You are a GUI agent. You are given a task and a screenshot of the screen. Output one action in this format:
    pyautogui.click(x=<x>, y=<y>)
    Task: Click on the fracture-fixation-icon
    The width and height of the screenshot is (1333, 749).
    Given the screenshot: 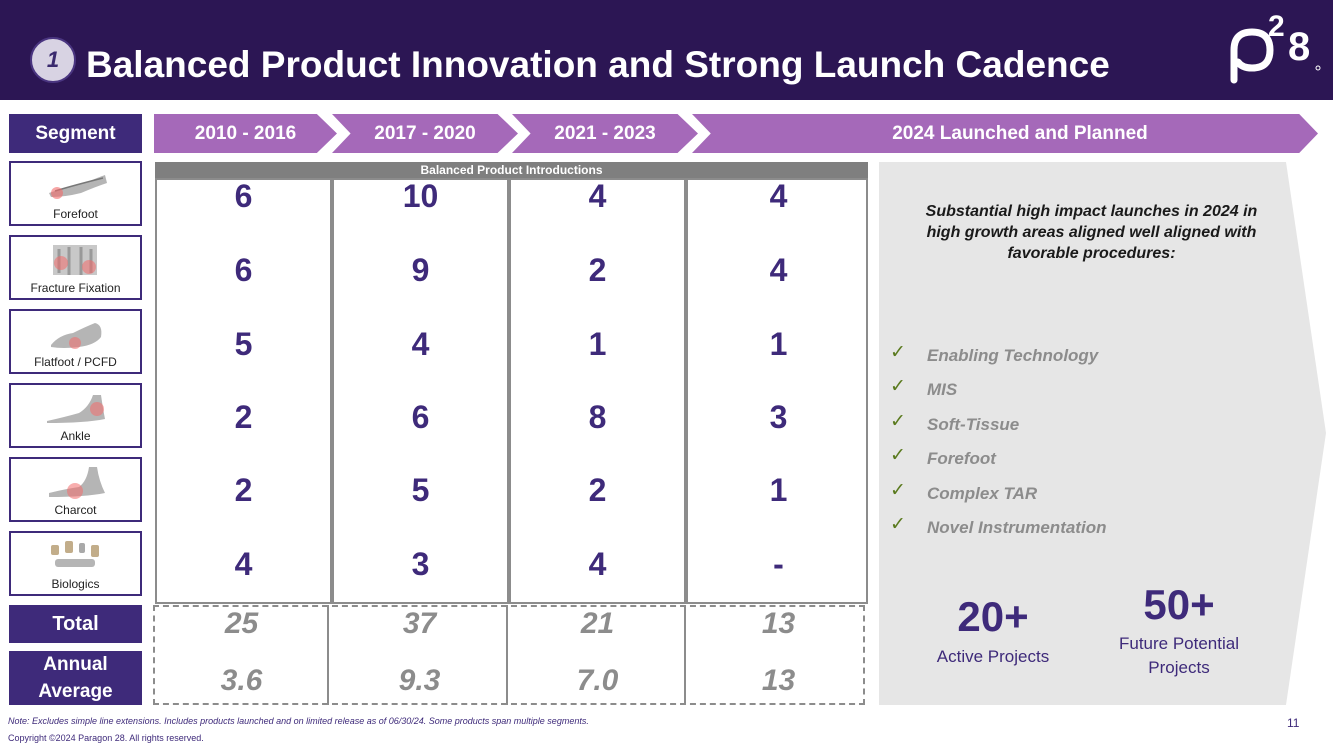 What is the action you would take?
    pyautogui.click(x=75, y=260)
    